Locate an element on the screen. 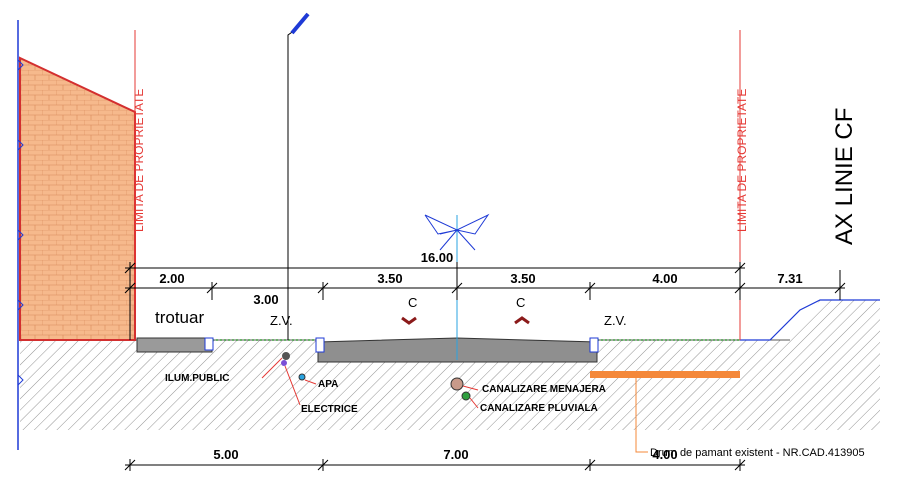  dimension: 3.00 is located at coordinates (265, 299).